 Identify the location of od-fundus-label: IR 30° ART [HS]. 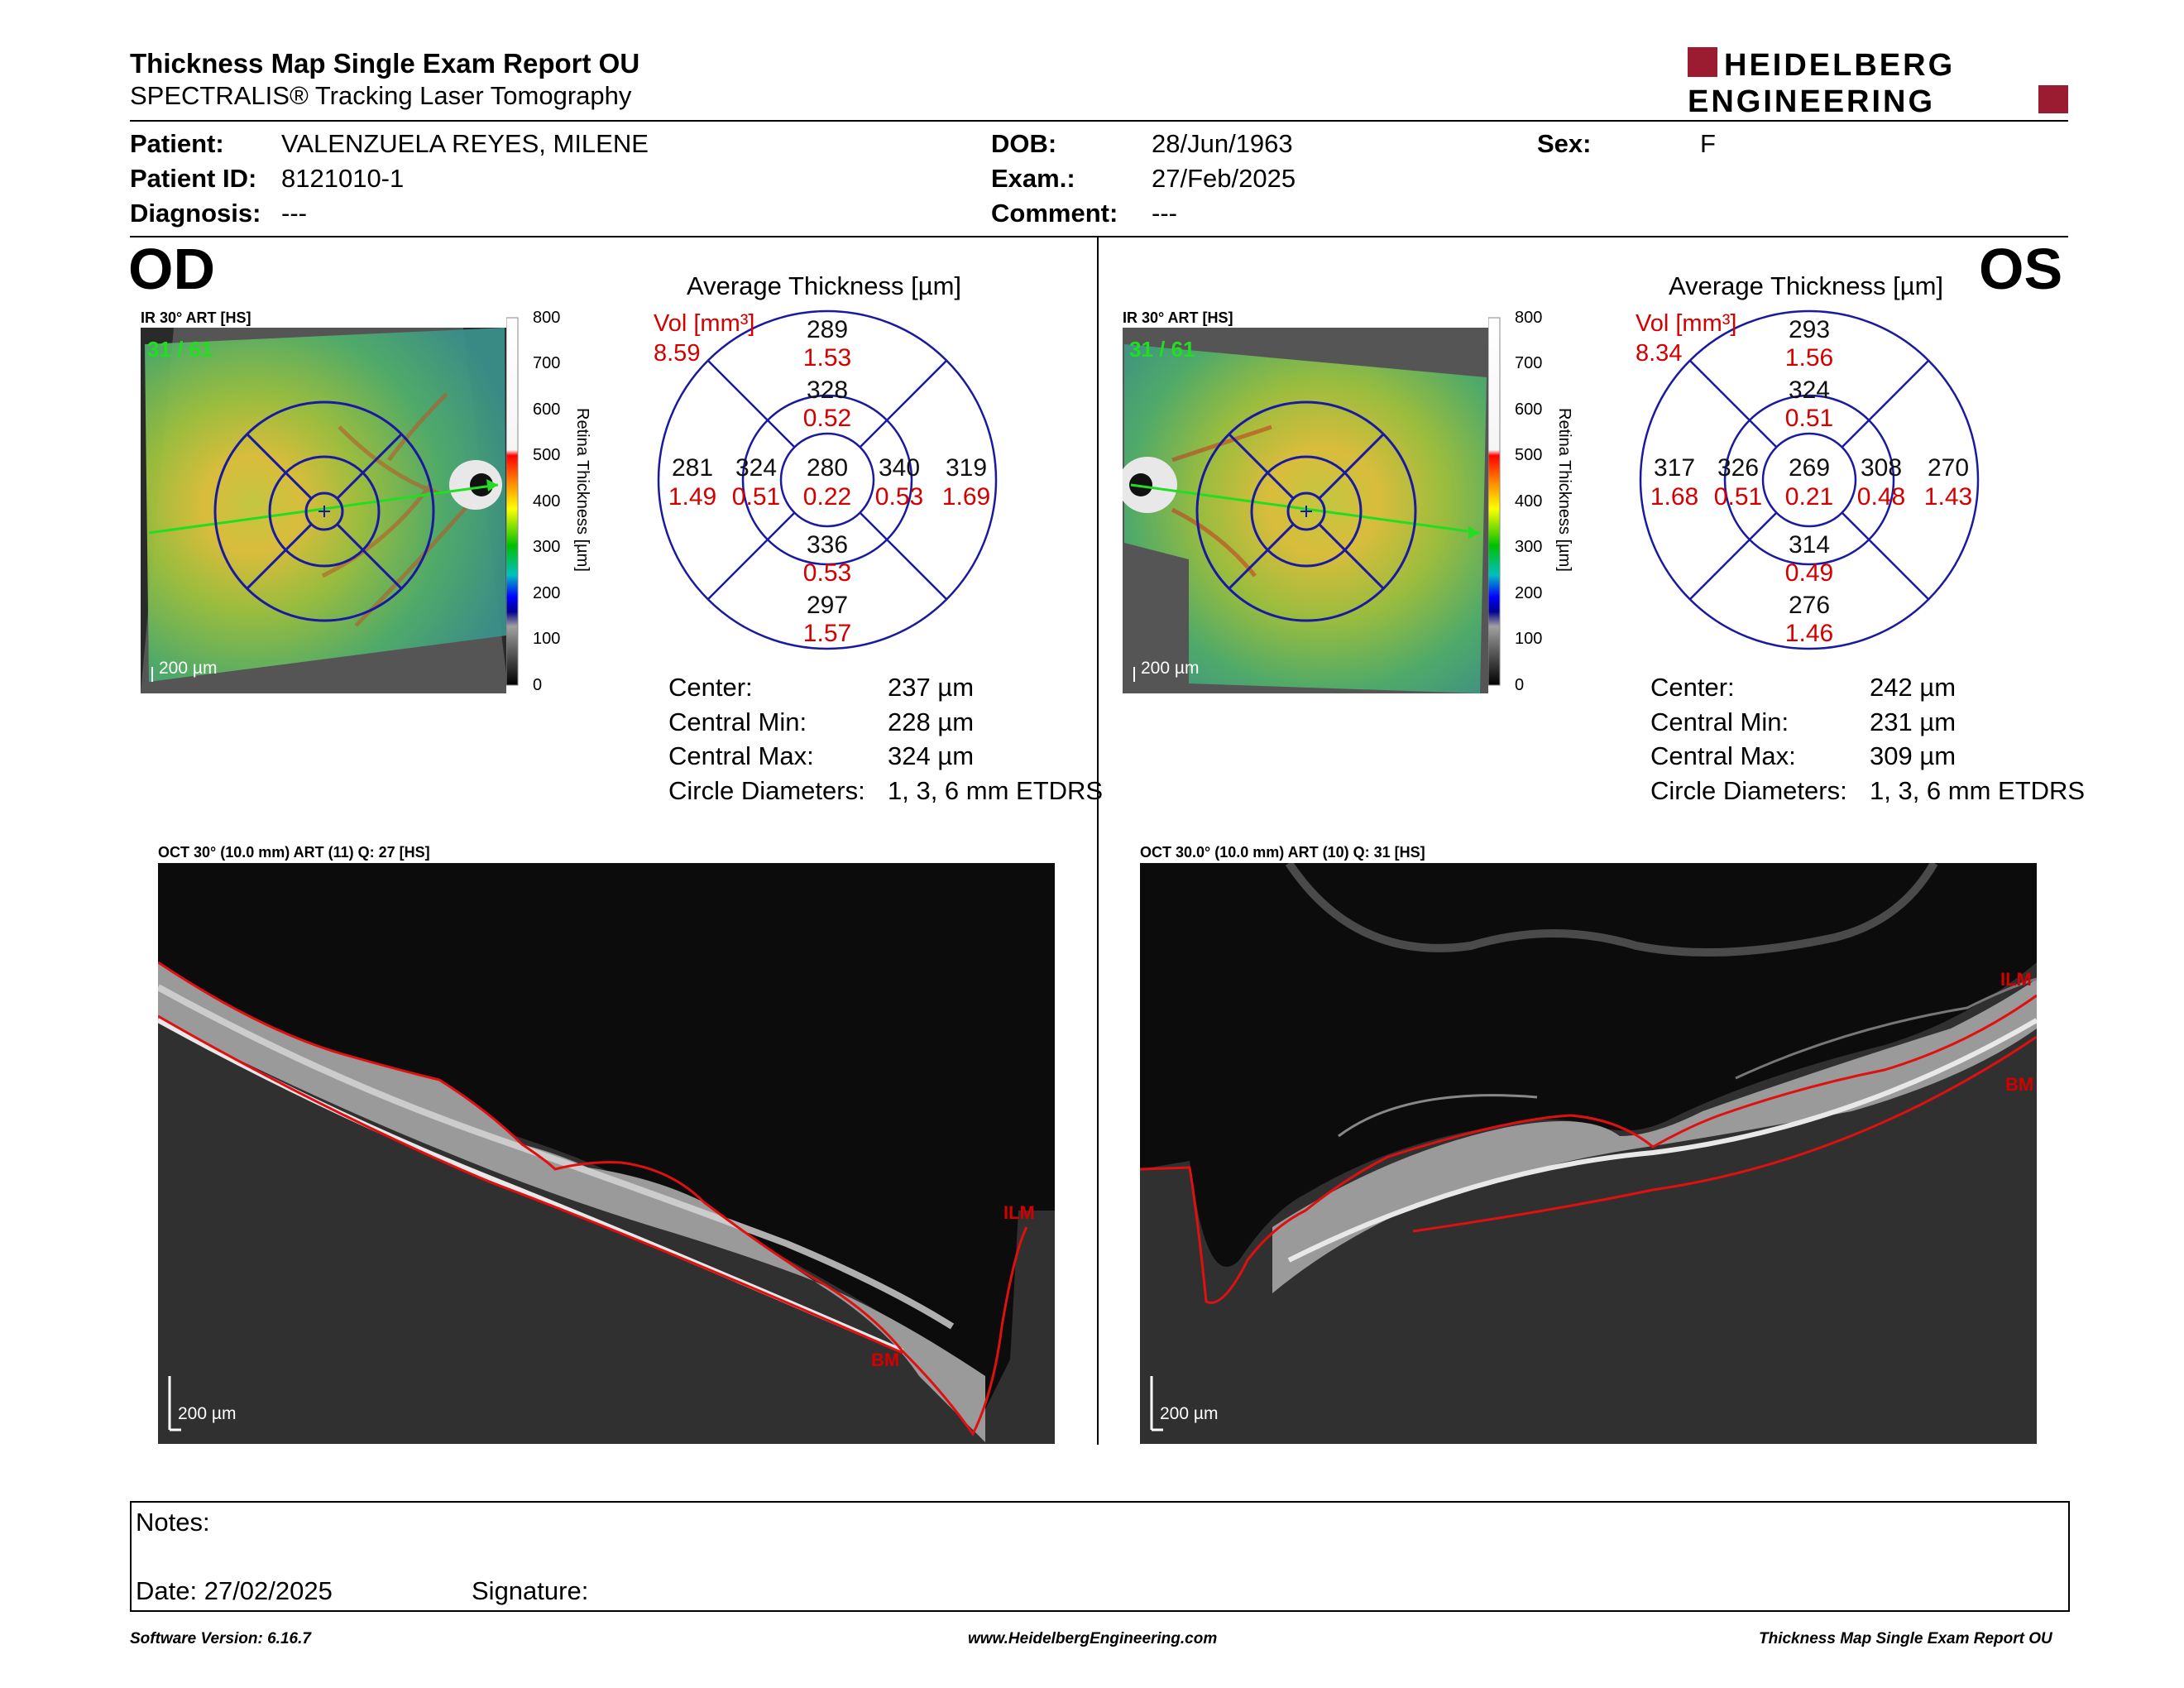
(196, 317).